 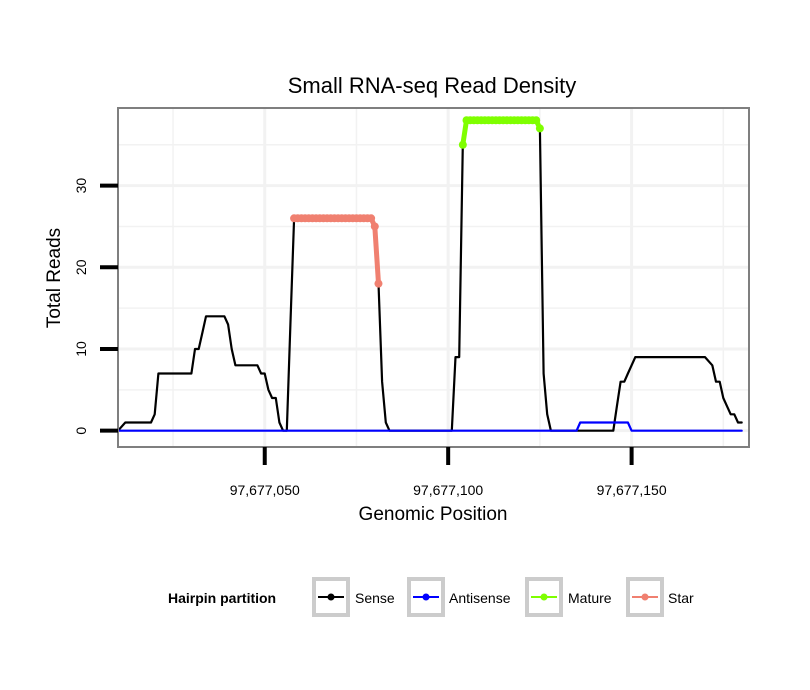 I want to click on x-axis: 97,677,050 97,677,100 97,677,150, so click(x=448, y=472).